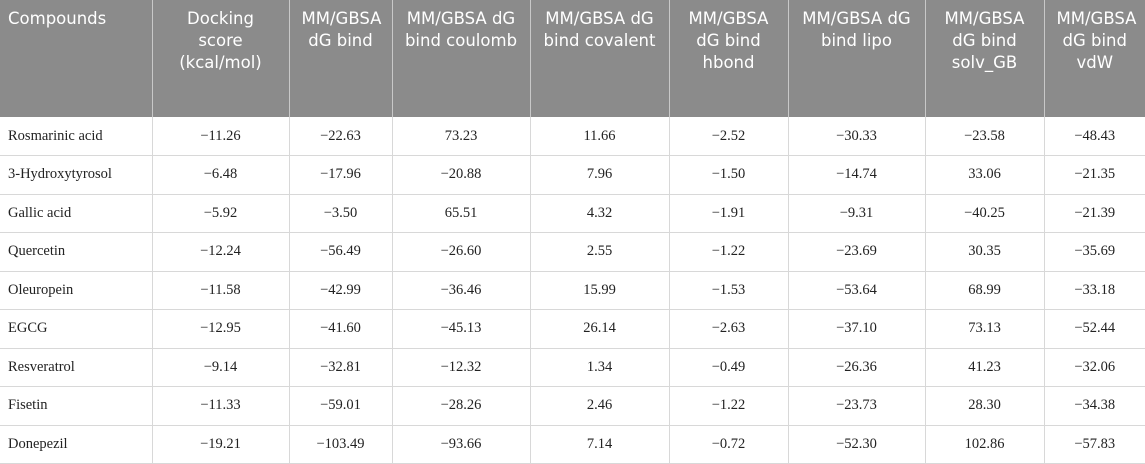 The image size is (1145, 464). Describe the element at coordinates (857, 213) in the screenshot. I see `table-cell: −9.31` at that location.